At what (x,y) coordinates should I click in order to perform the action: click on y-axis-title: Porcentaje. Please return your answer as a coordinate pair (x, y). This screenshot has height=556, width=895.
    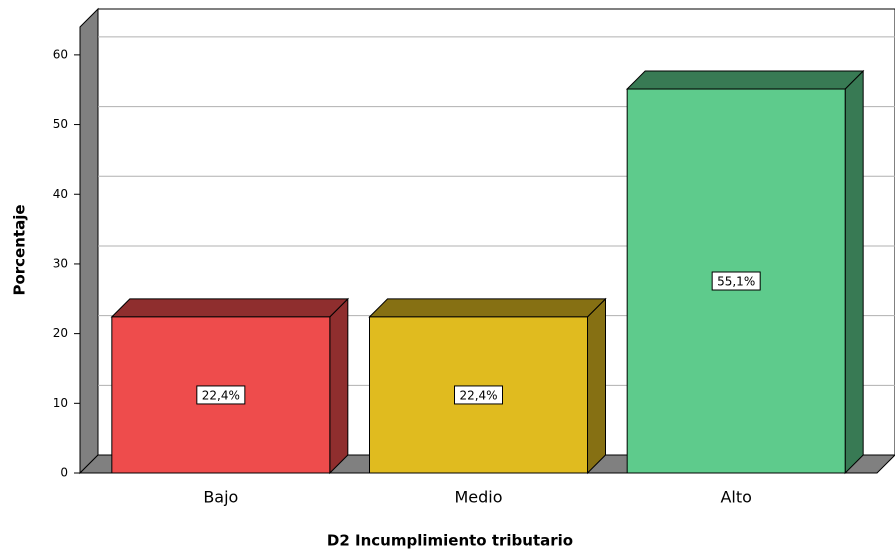
    Looking at the image, I should click on (20, 249).